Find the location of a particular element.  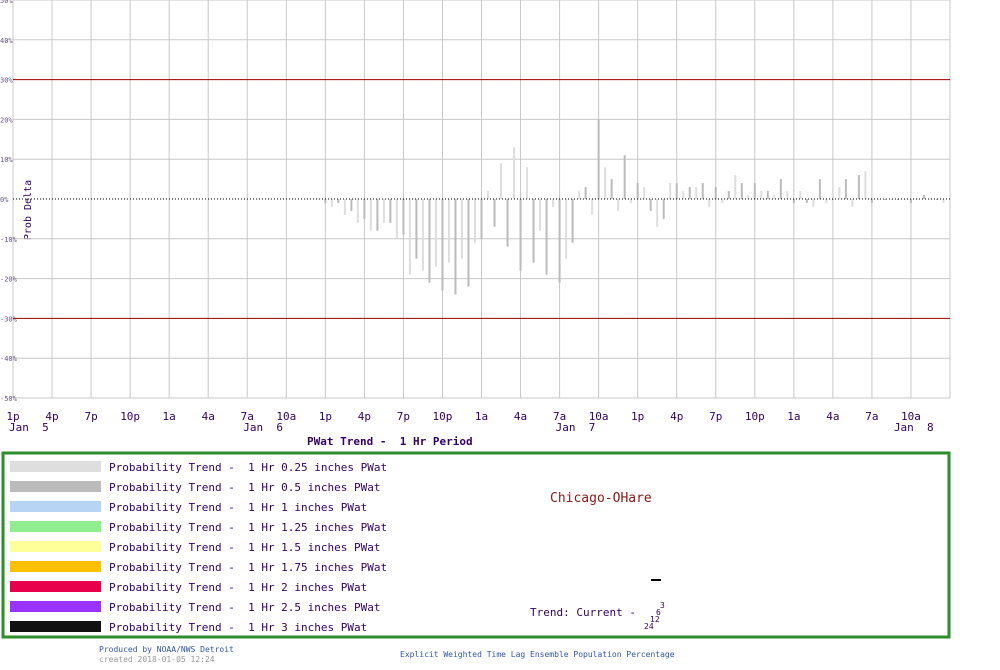

y-tick-label: 20% is located at coordinates (6, 120).